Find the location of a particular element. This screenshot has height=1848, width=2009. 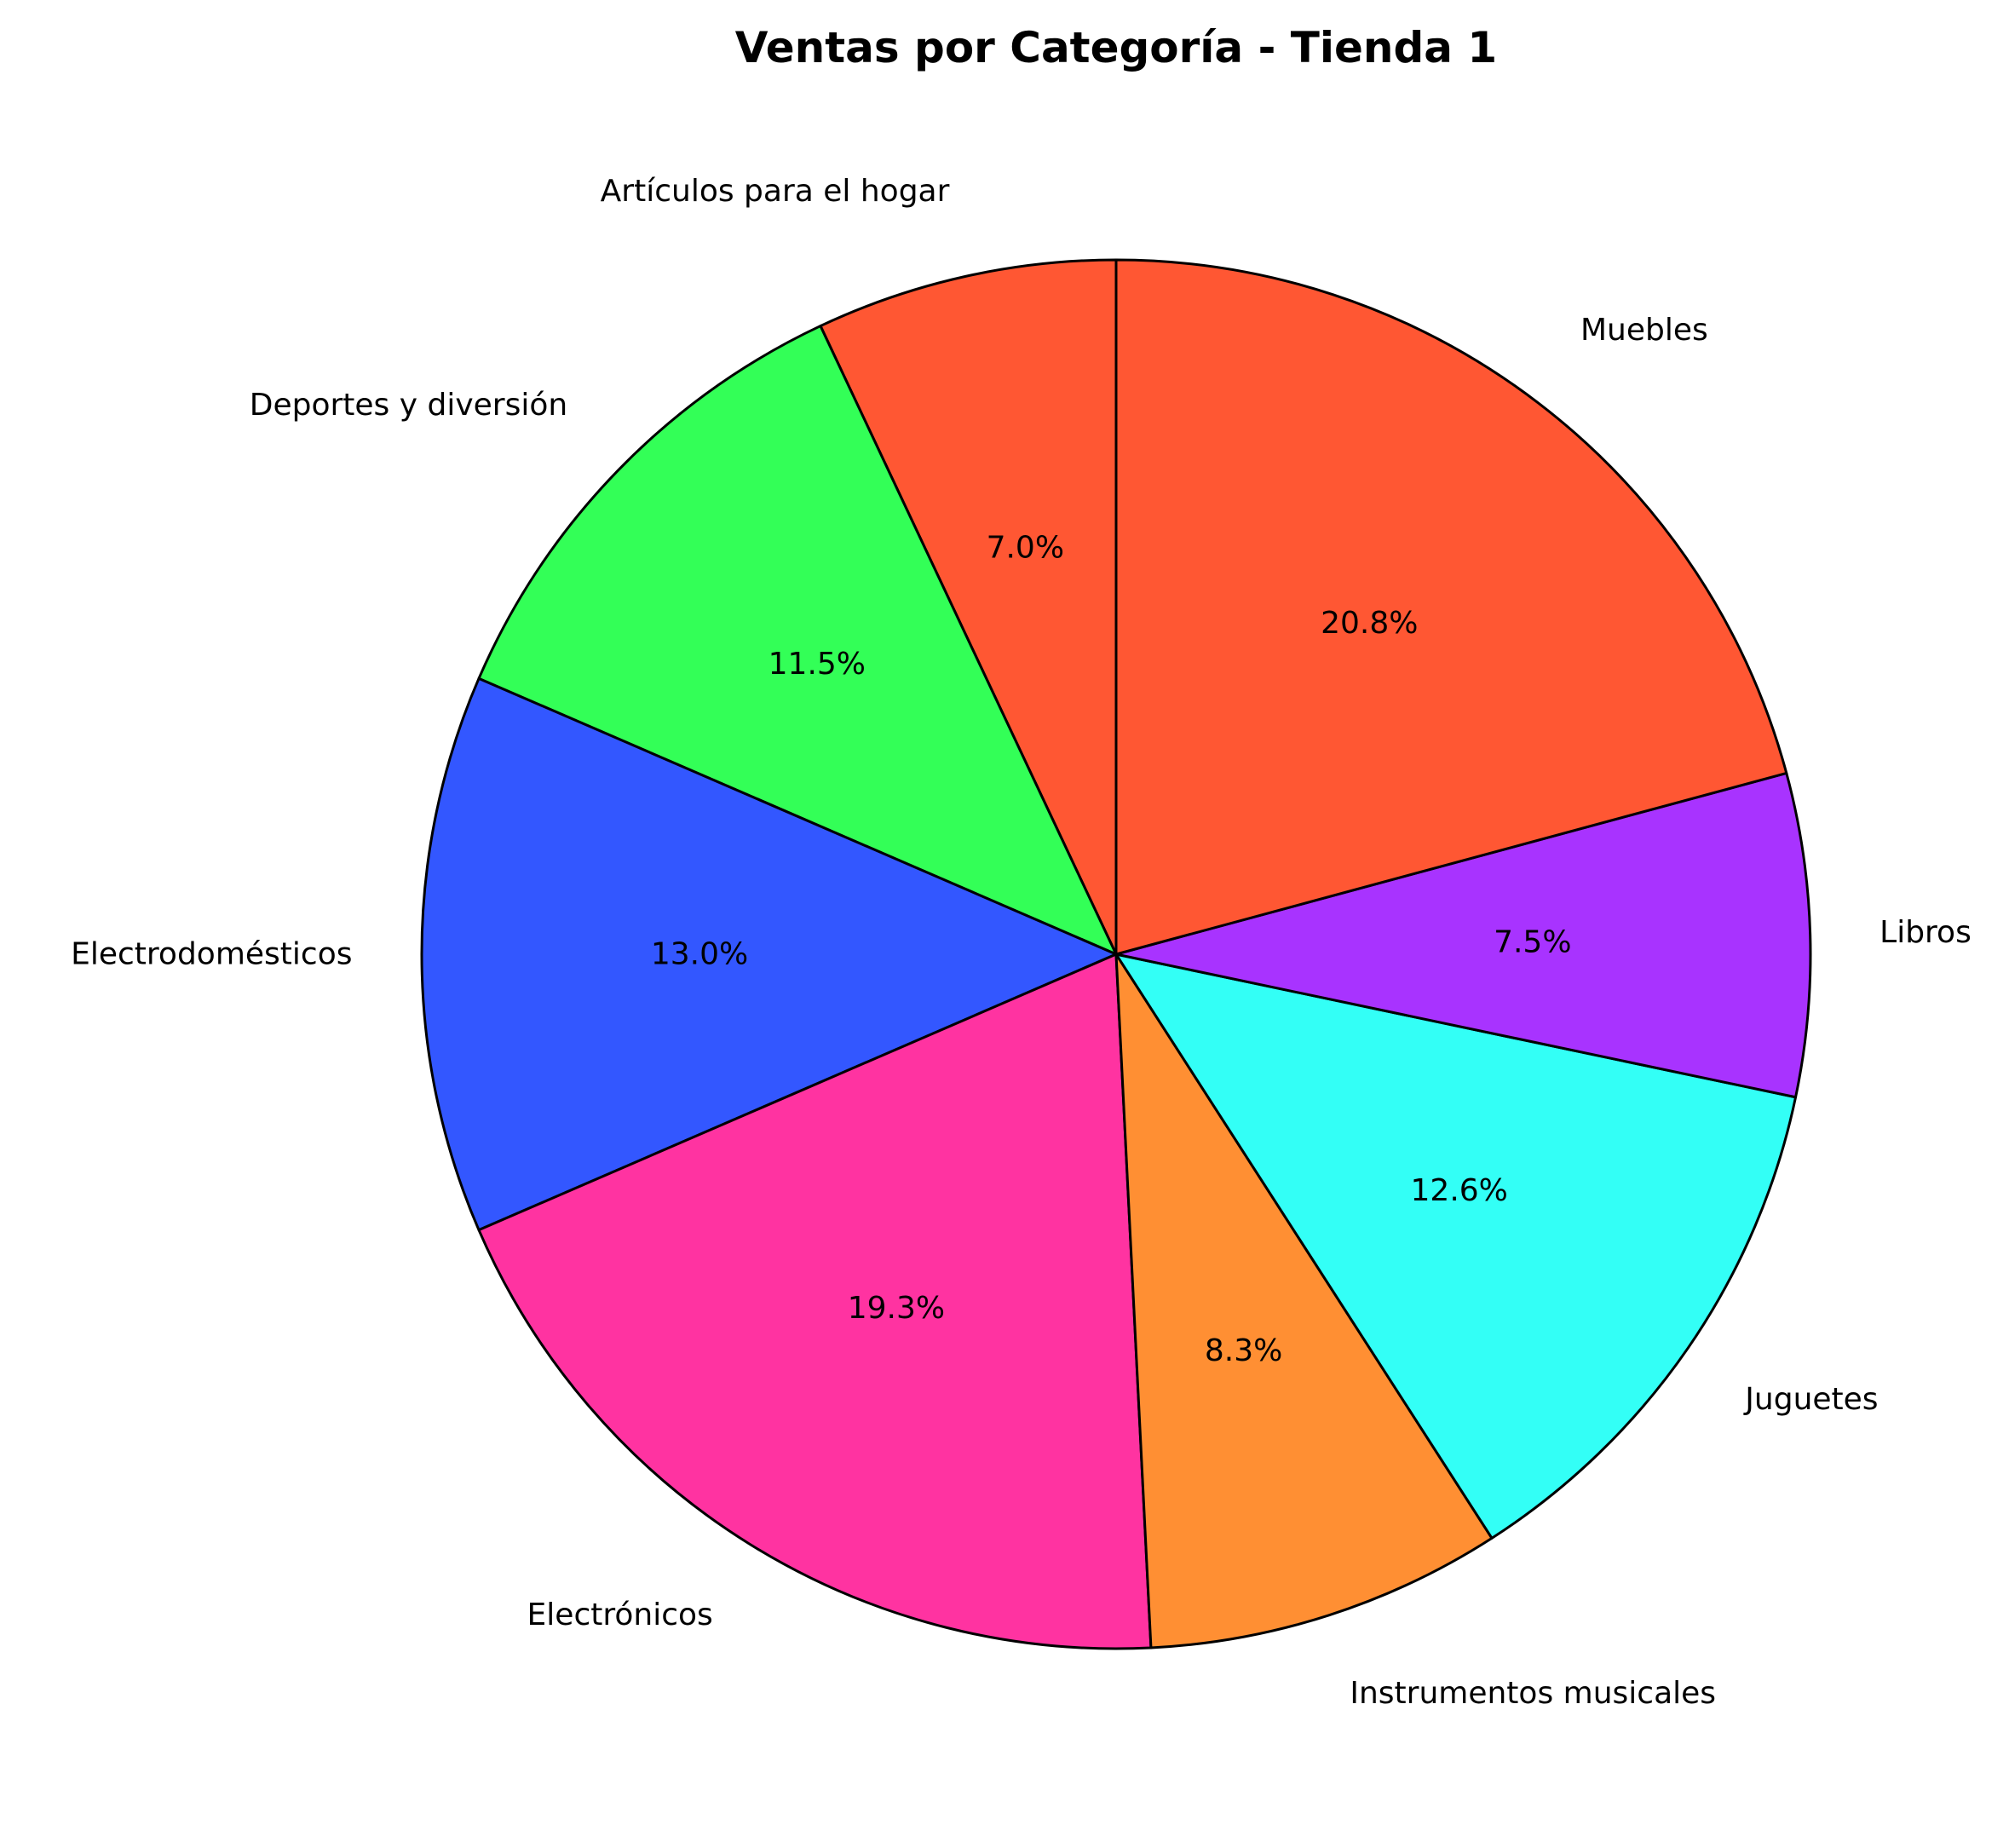

slice-percent-deportes-y-diversion: 11.5% is located at coordinates (817, 664).